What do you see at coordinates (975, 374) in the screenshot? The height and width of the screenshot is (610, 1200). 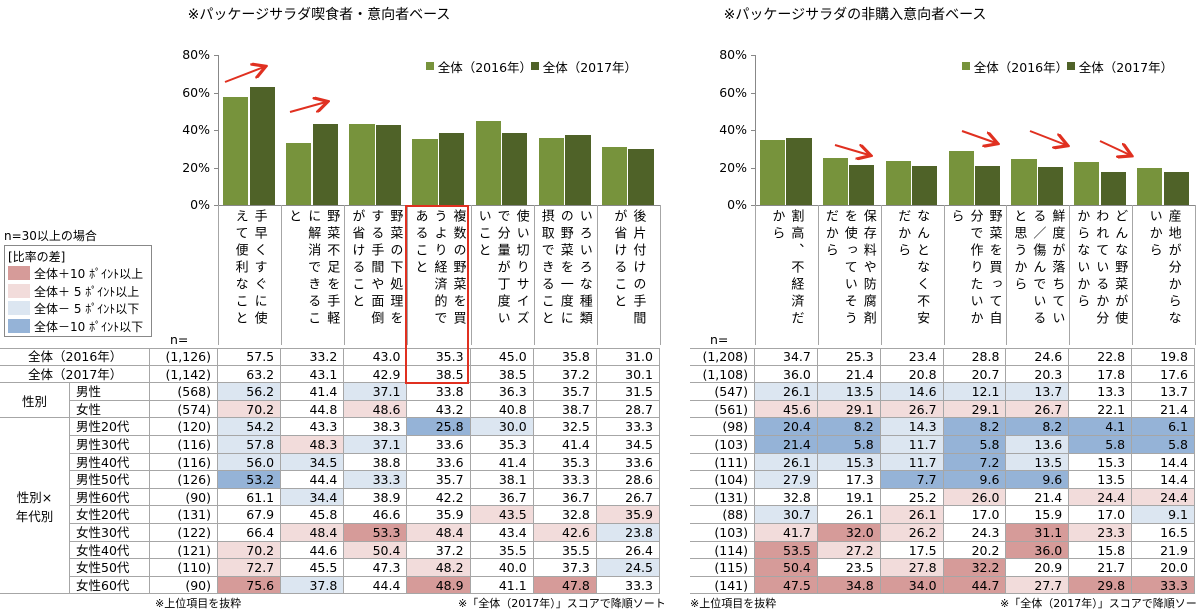 I see `table-cell: 20.7` at bounding box center [975, 374].